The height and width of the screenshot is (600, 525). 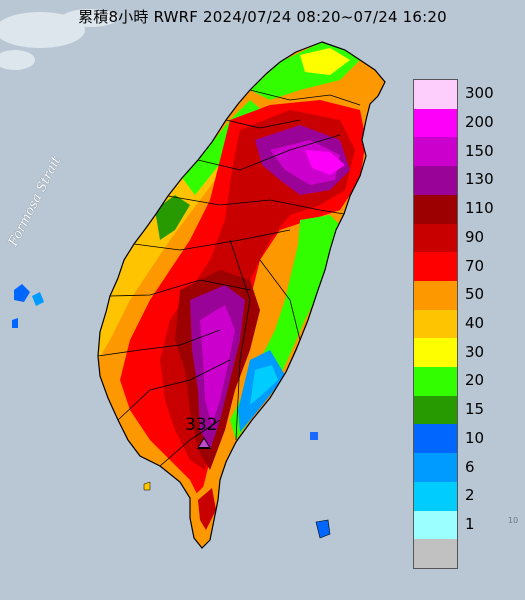 I want to click on legend-label: 150, so click(x=479, y=150).